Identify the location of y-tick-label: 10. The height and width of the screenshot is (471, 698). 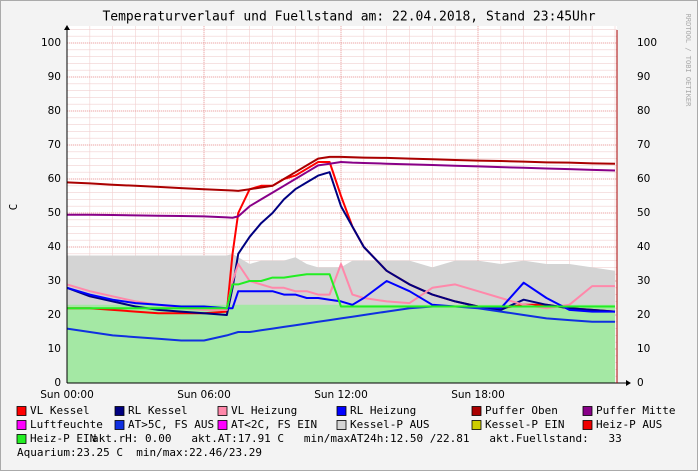
(54, 349).